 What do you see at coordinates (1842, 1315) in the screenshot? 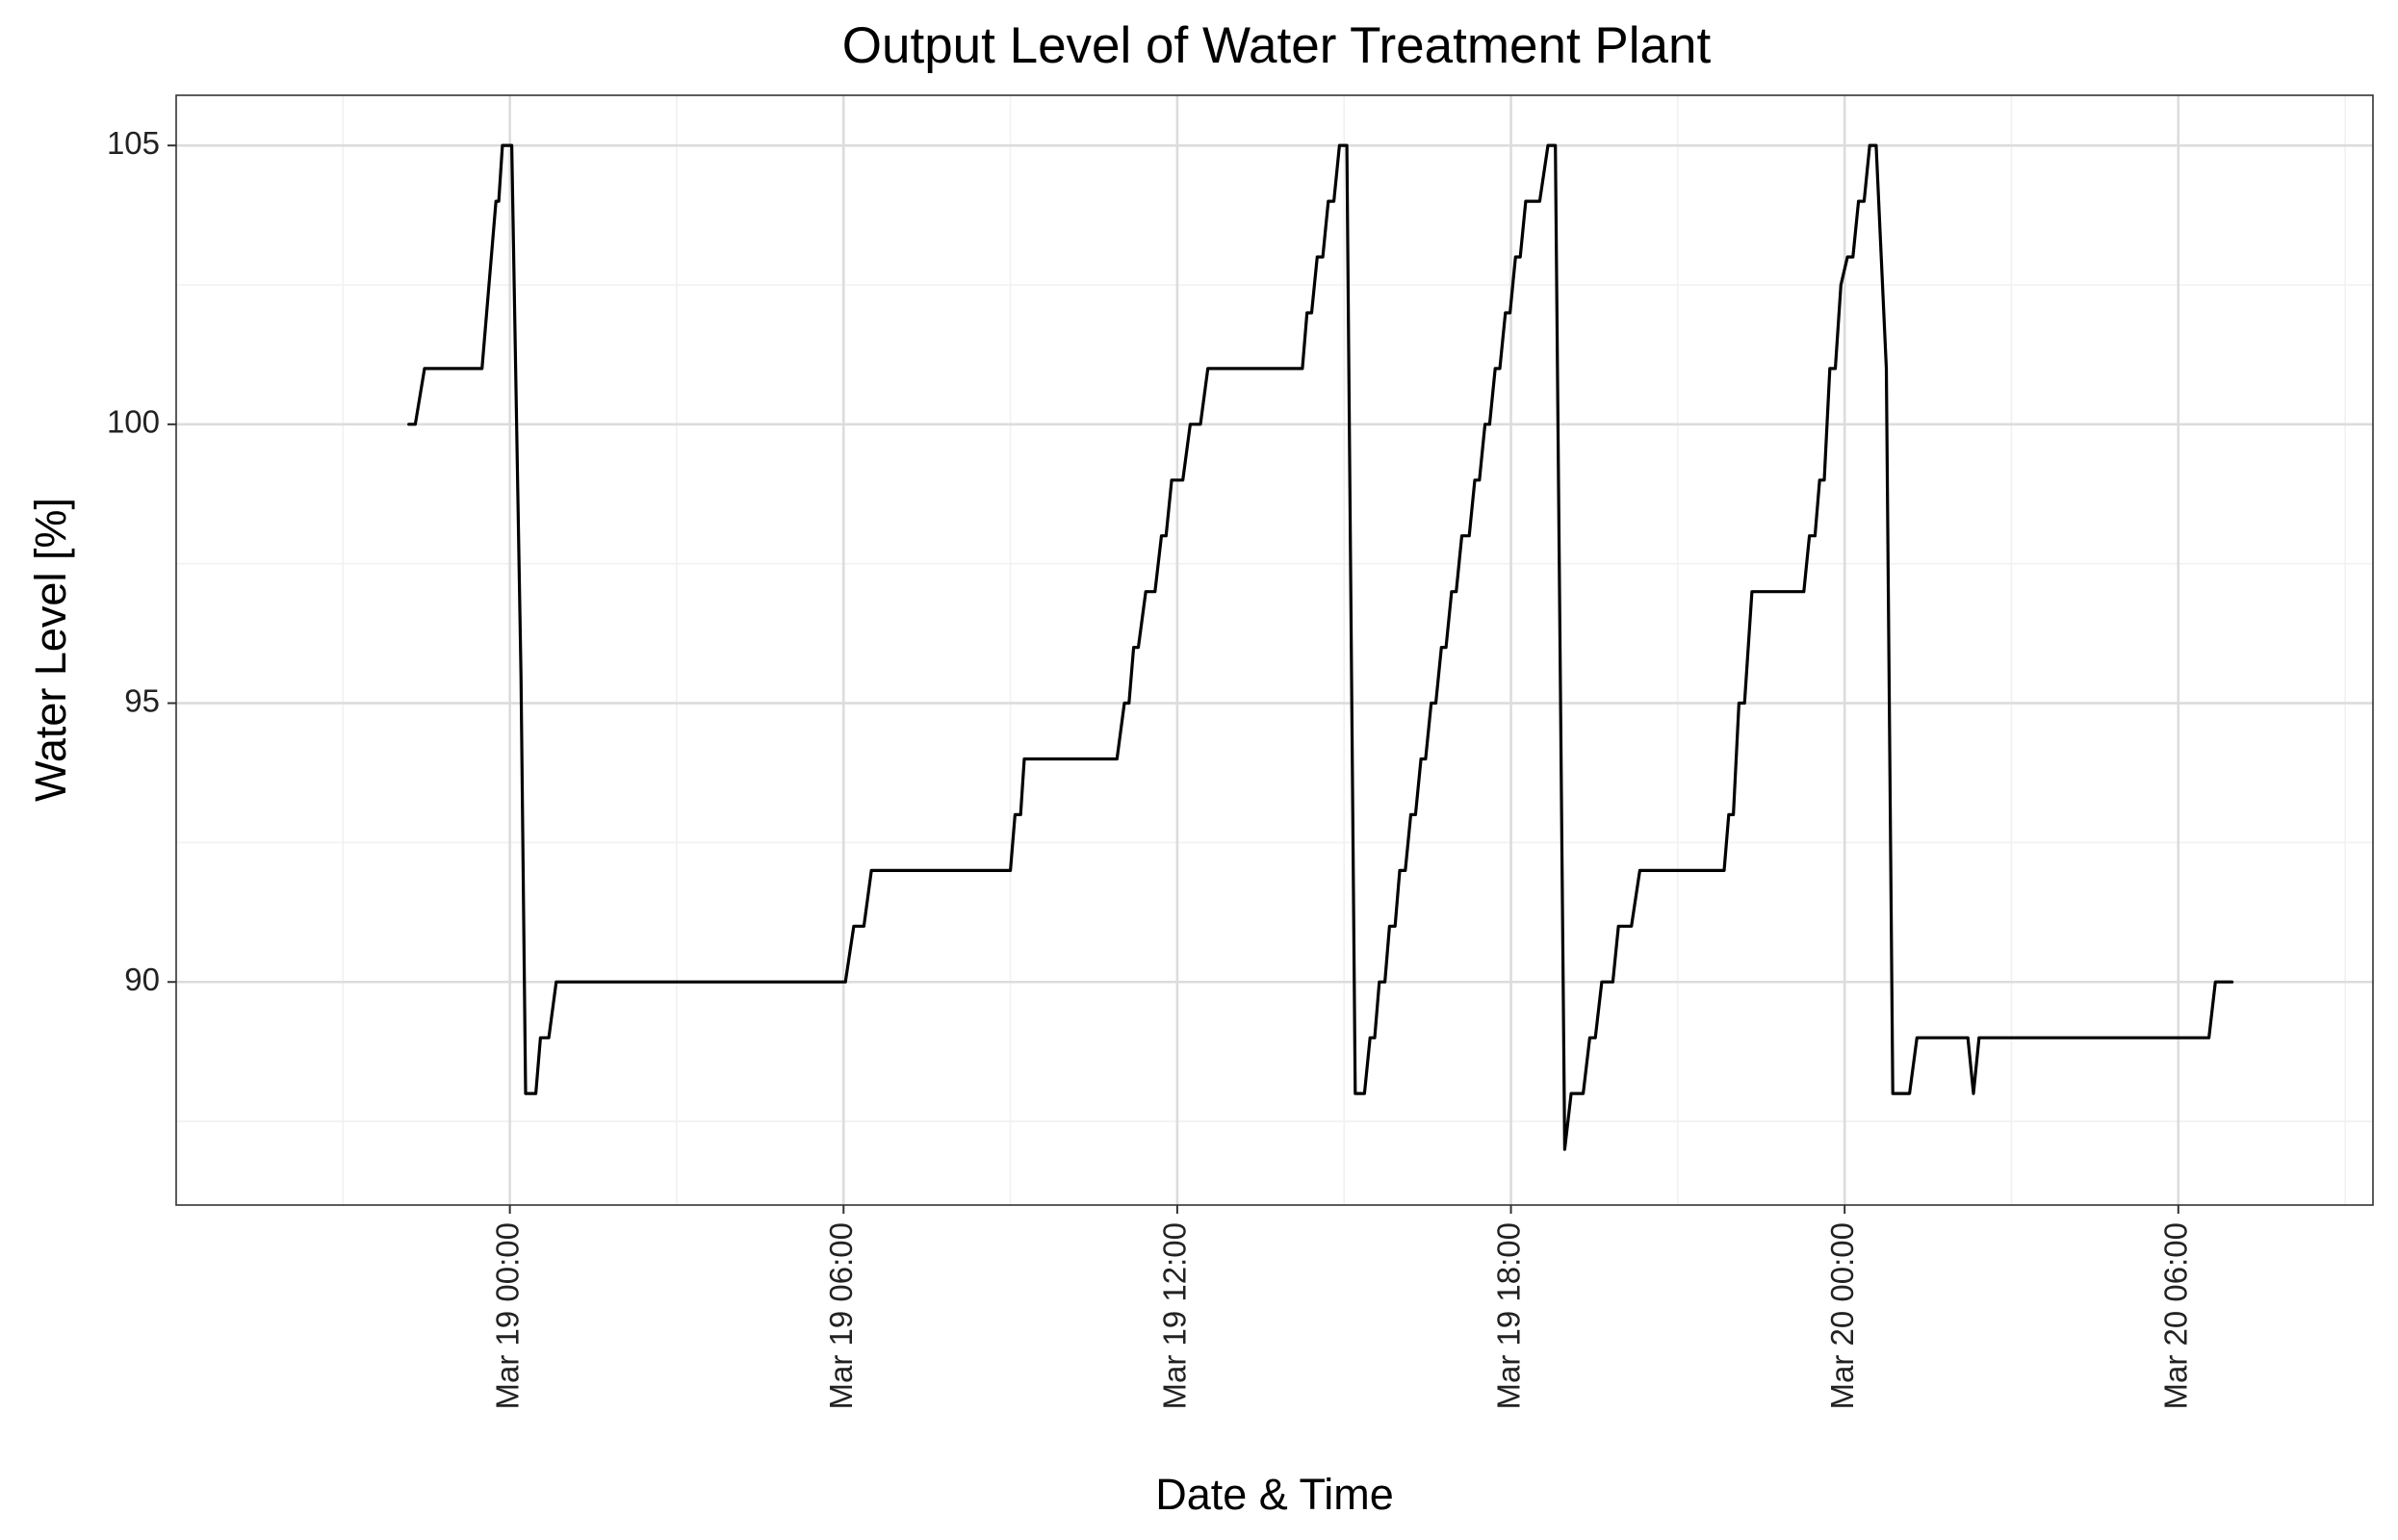
I see `x-tick-label: Mar 20 00:00` at bounding box center [1842, 1315].